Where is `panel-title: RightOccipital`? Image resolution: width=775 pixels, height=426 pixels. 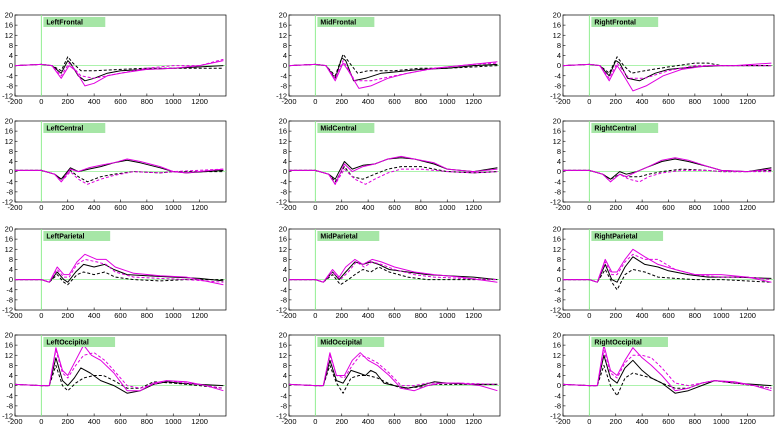 panel-title: RightOccipital is located at coordinates (618, 343).